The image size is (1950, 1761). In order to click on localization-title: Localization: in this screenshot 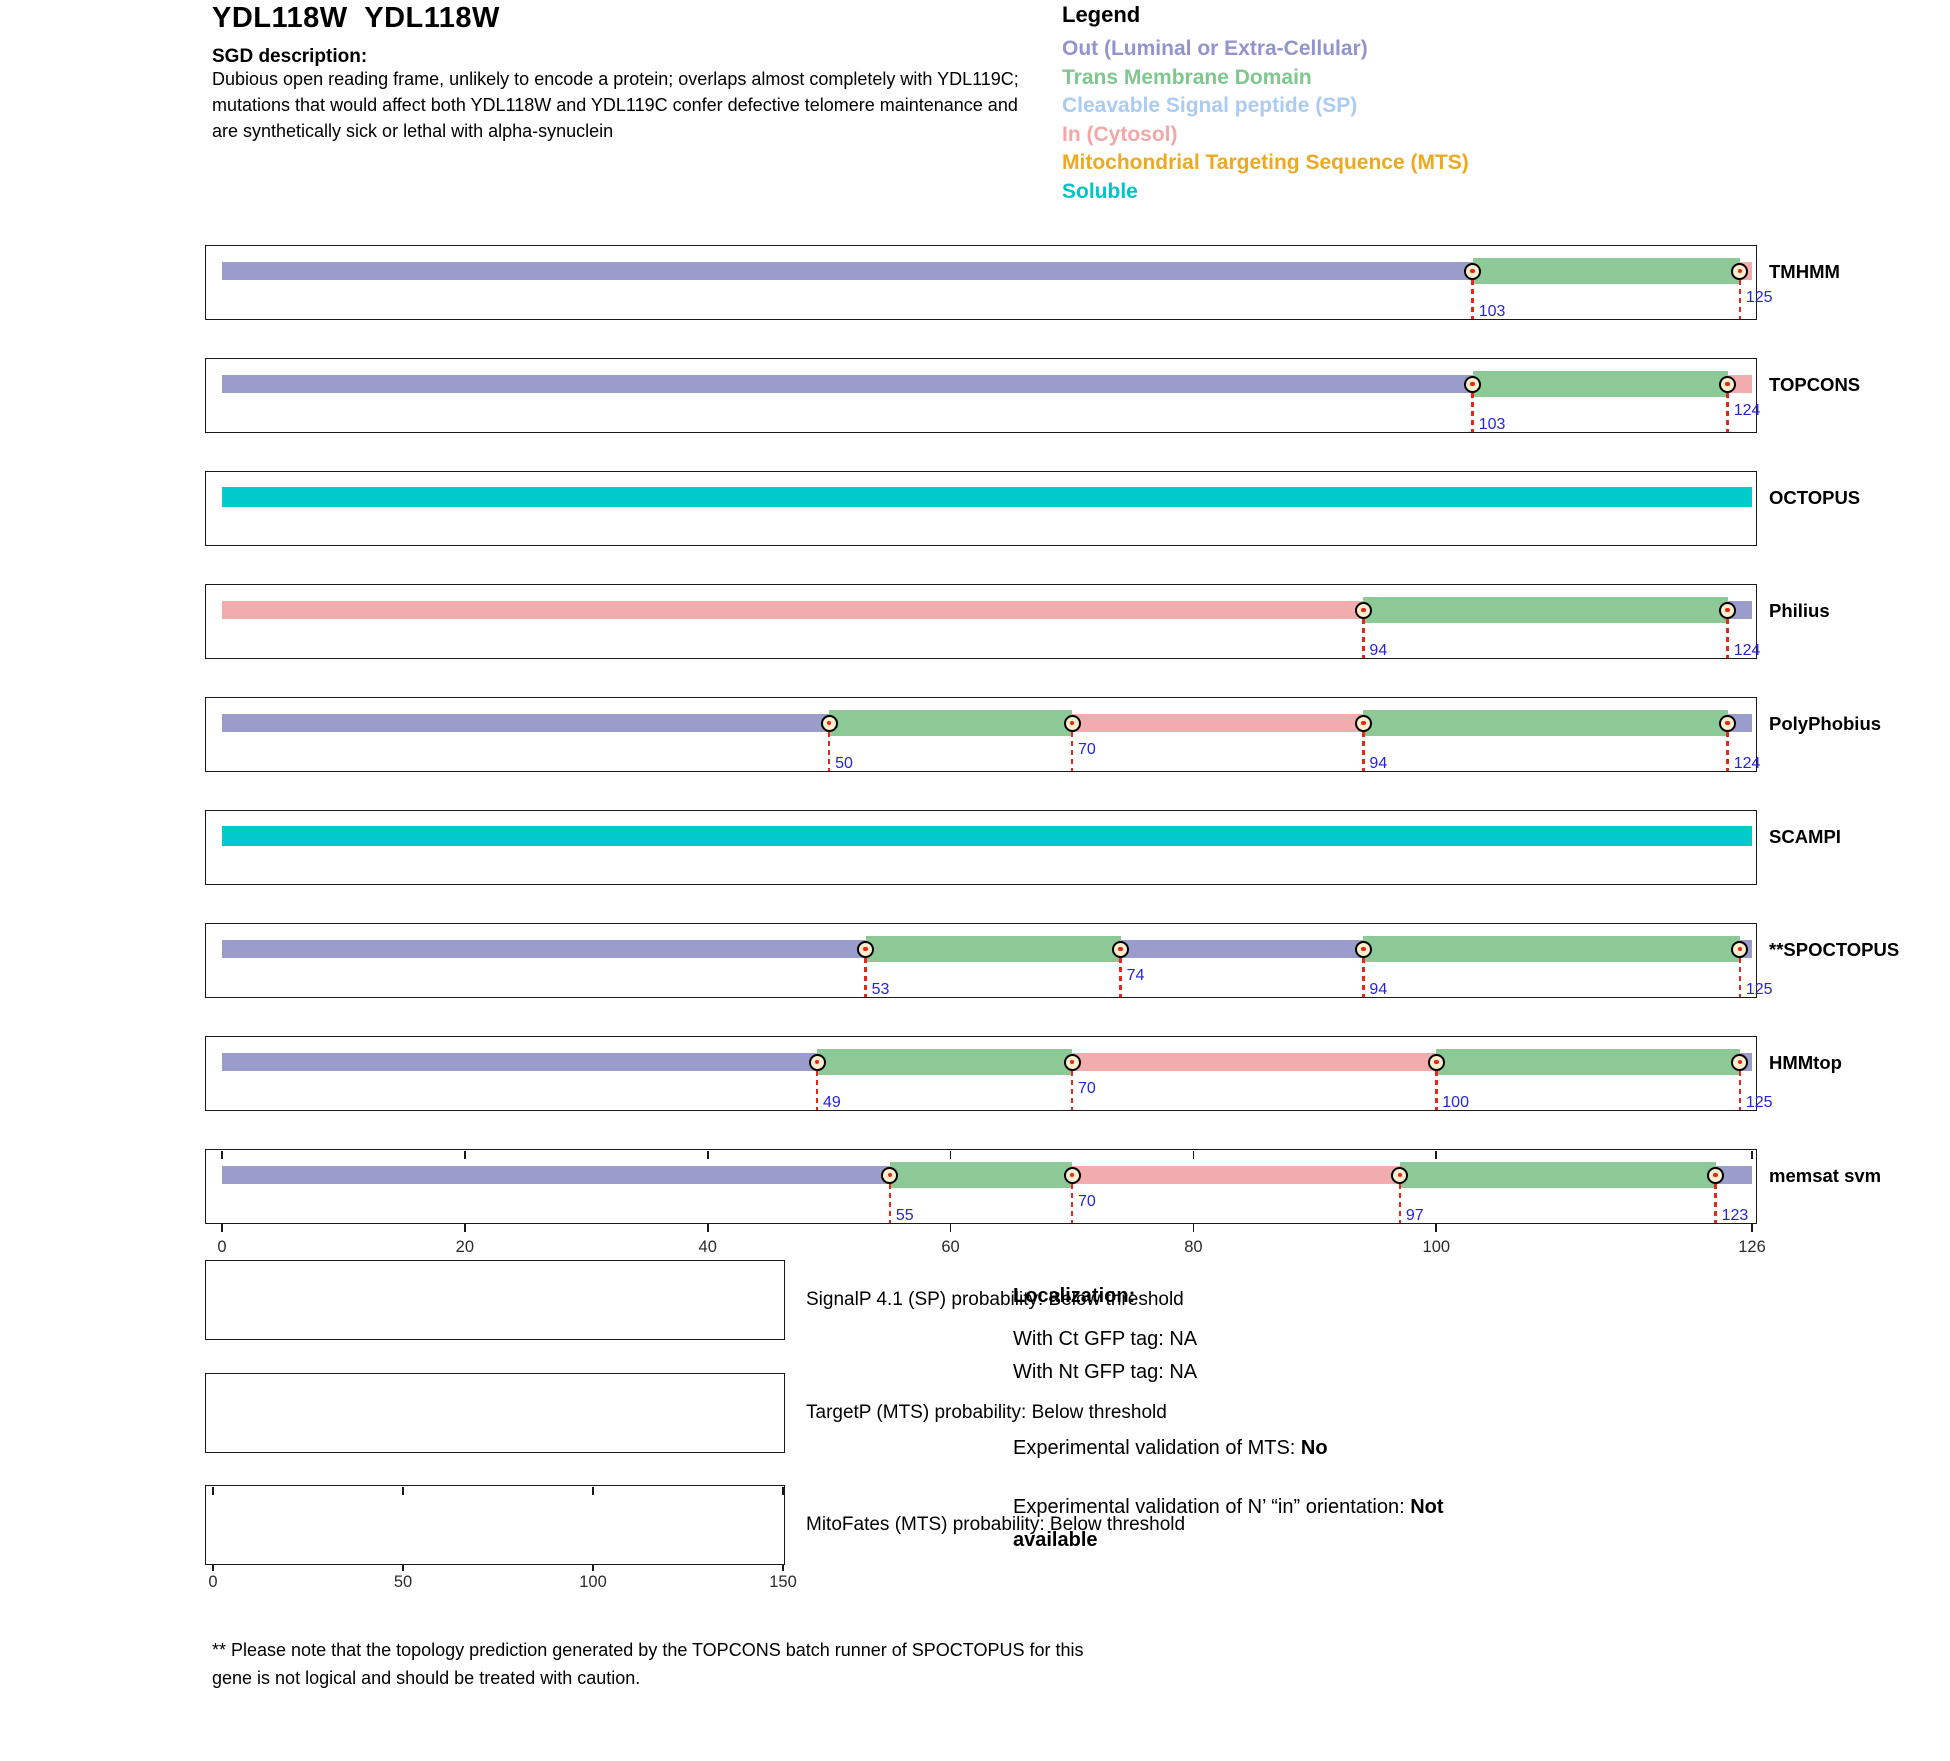, I will do `click(1074, 1296)`.